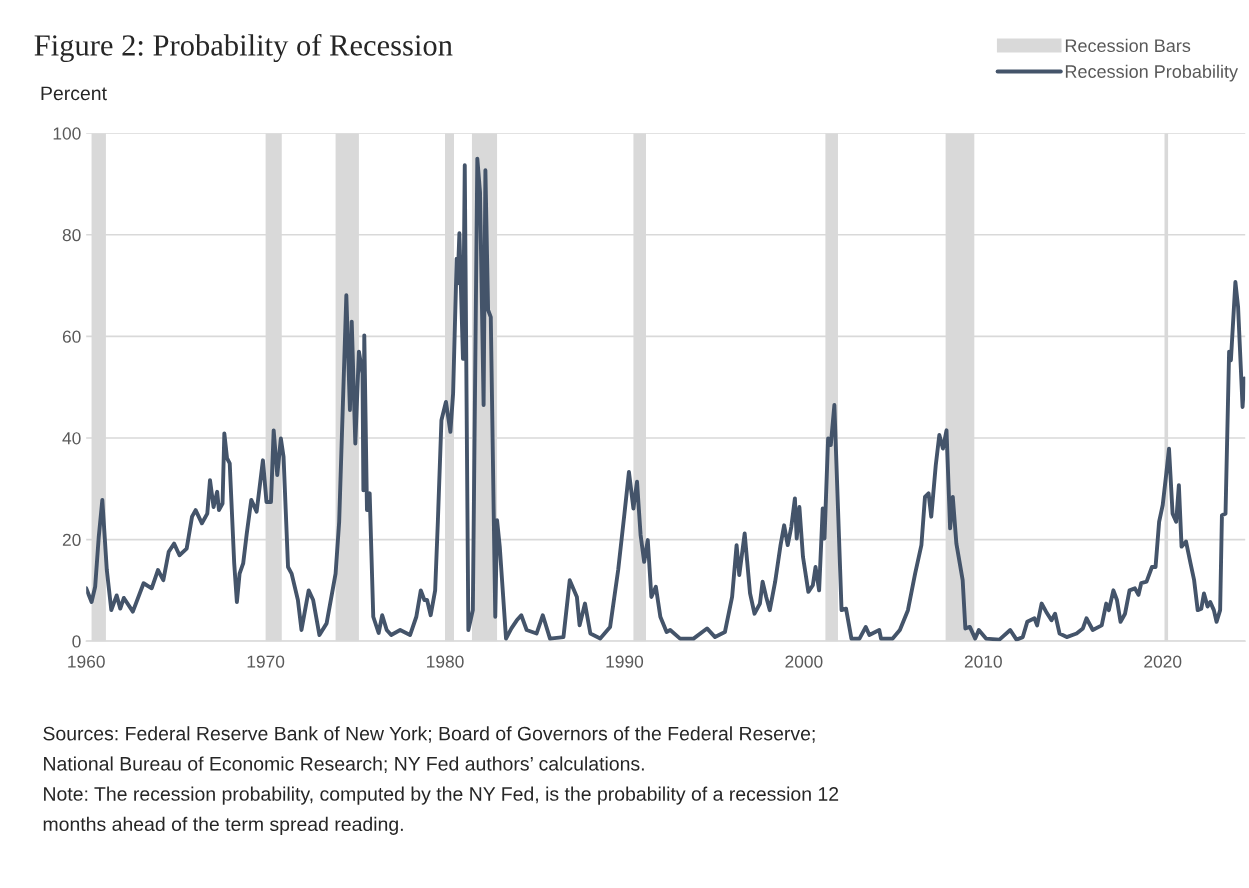 This screenshot has width=1249, height=888. I want to click on y-tick-label: 60, so click(71, 336).